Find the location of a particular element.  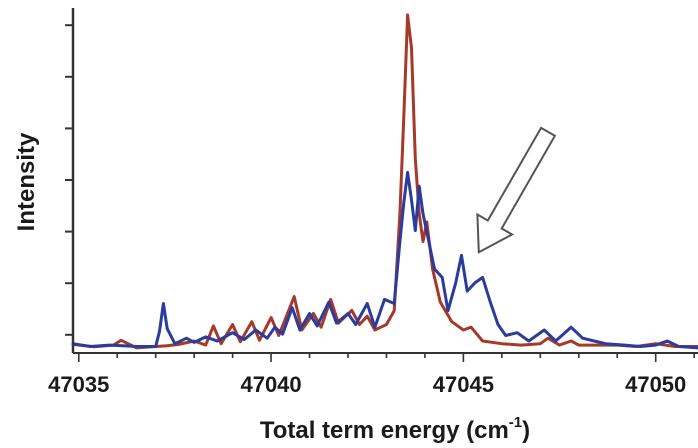

x-tick-label: 47045 is located at coordinates (463, 384).